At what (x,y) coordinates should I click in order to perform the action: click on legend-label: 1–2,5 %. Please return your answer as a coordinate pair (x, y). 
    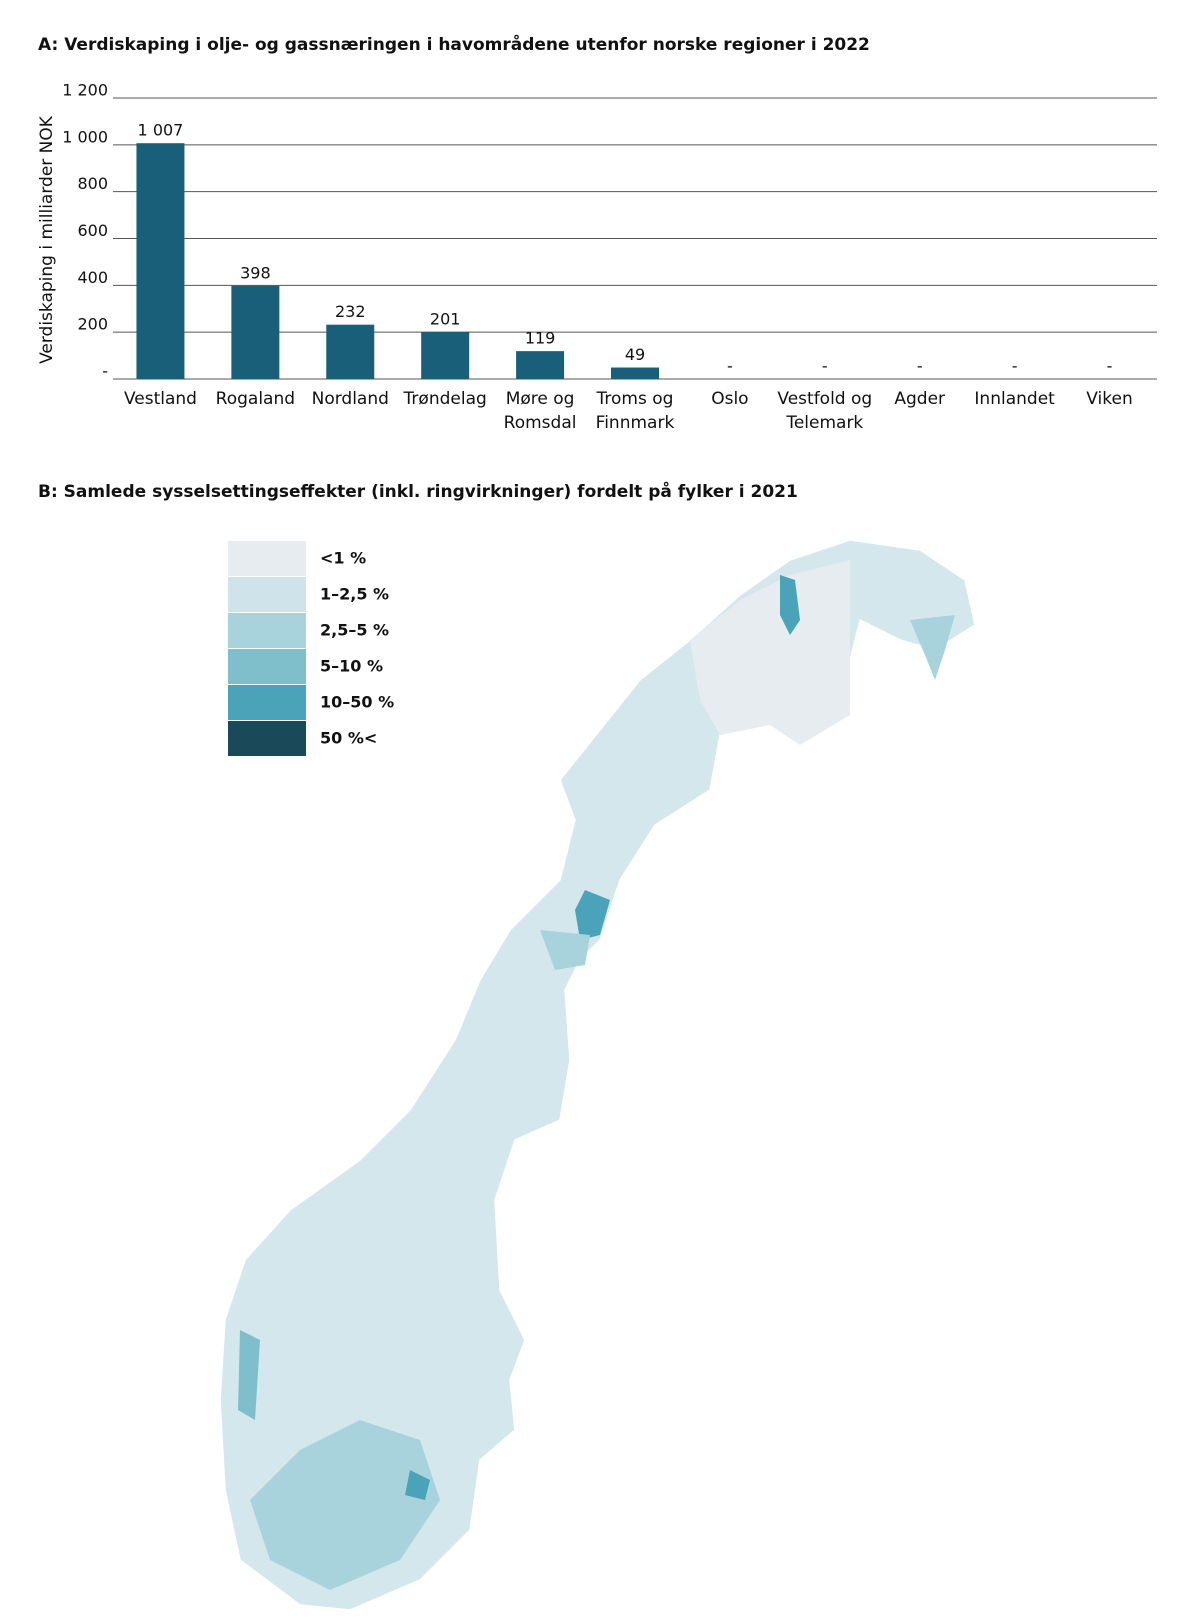
    Looking at the image, I should click on (354, 594).